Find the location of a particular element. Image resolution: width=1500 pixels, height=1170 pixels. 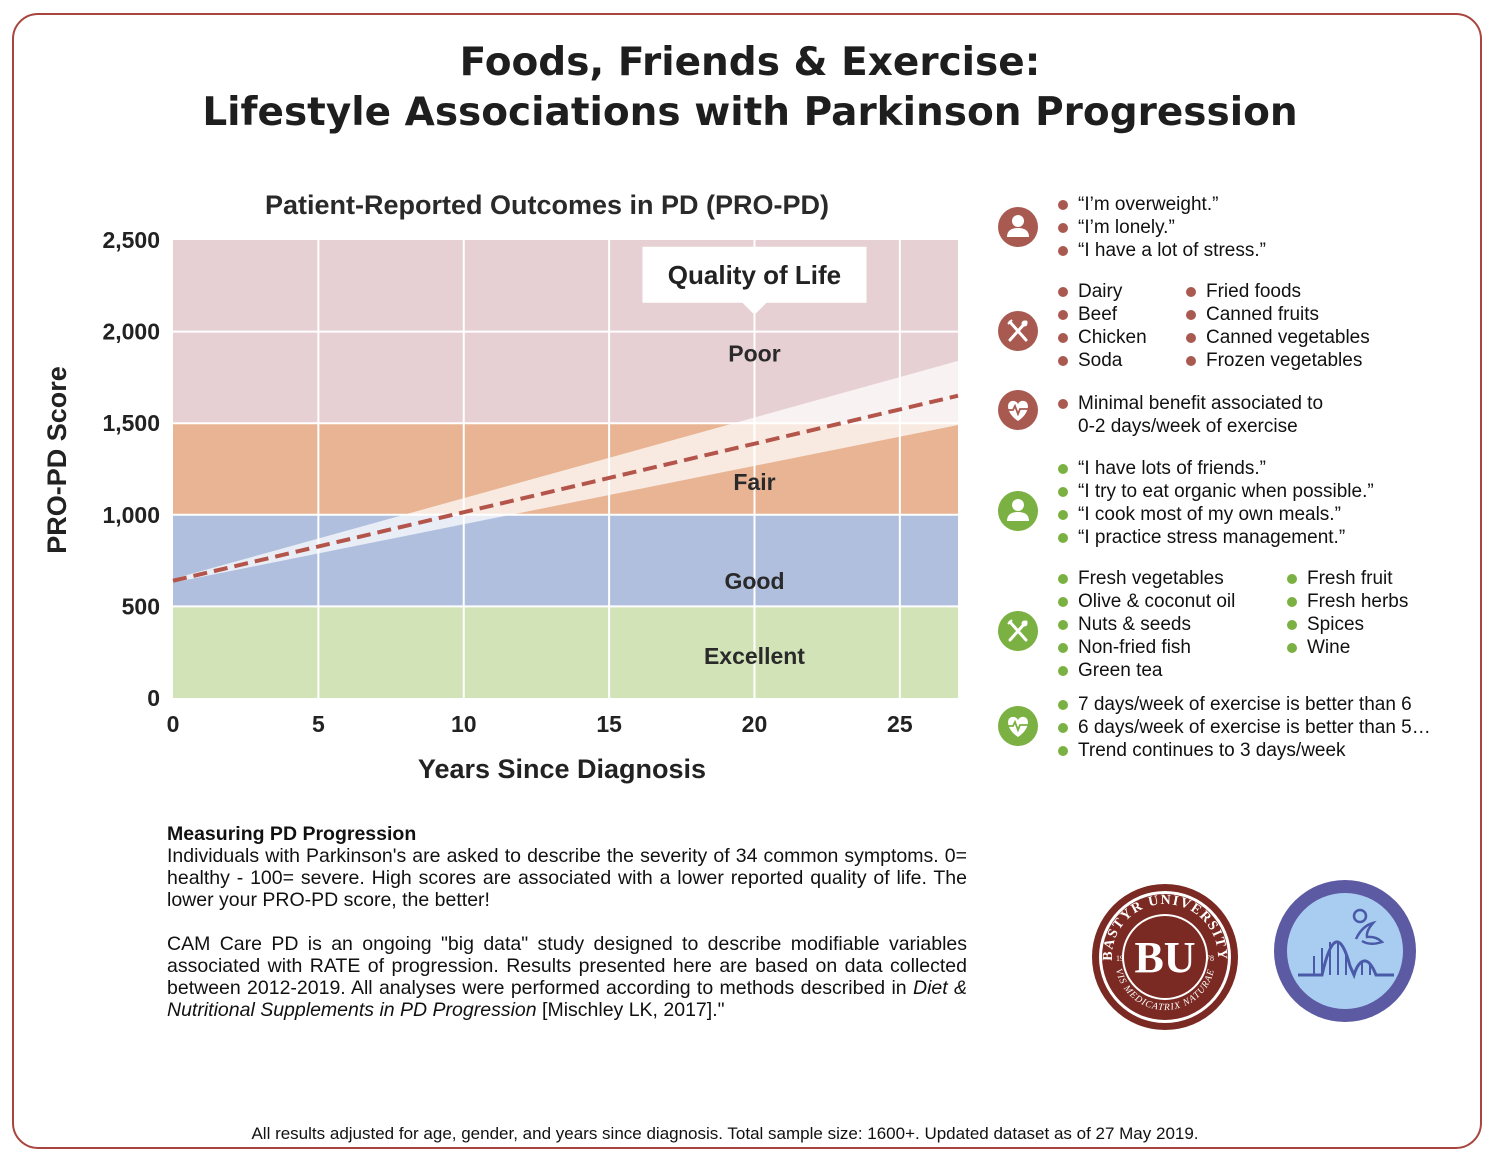

note-heading: Measuring PD Progression is located at coordinates (292, 834).